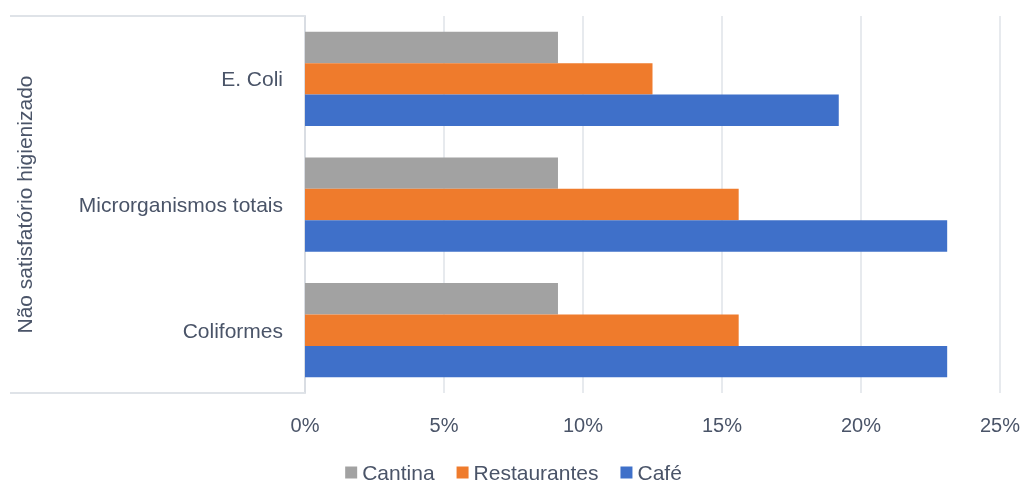 This screenshot has width=1027, height=485. Describe the element at coordinates (252, 79) in the screenshot. I see `y-tick-label: E. Coli` at that location.